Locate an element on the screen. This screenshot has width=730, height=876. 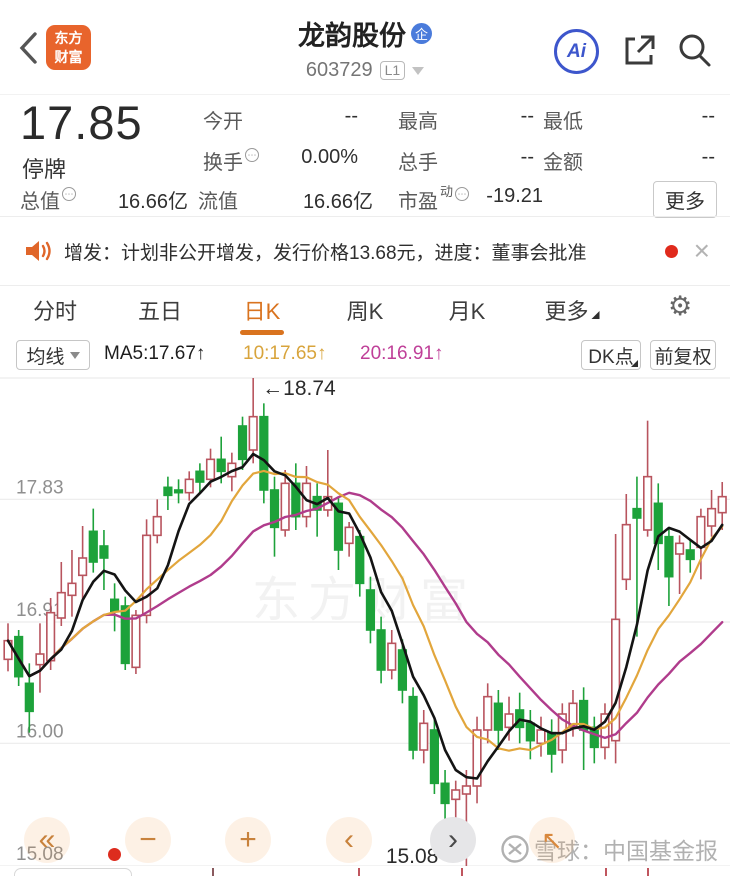
ma5-value: MA5:17.67↑ is located at coordinates (155, 353).